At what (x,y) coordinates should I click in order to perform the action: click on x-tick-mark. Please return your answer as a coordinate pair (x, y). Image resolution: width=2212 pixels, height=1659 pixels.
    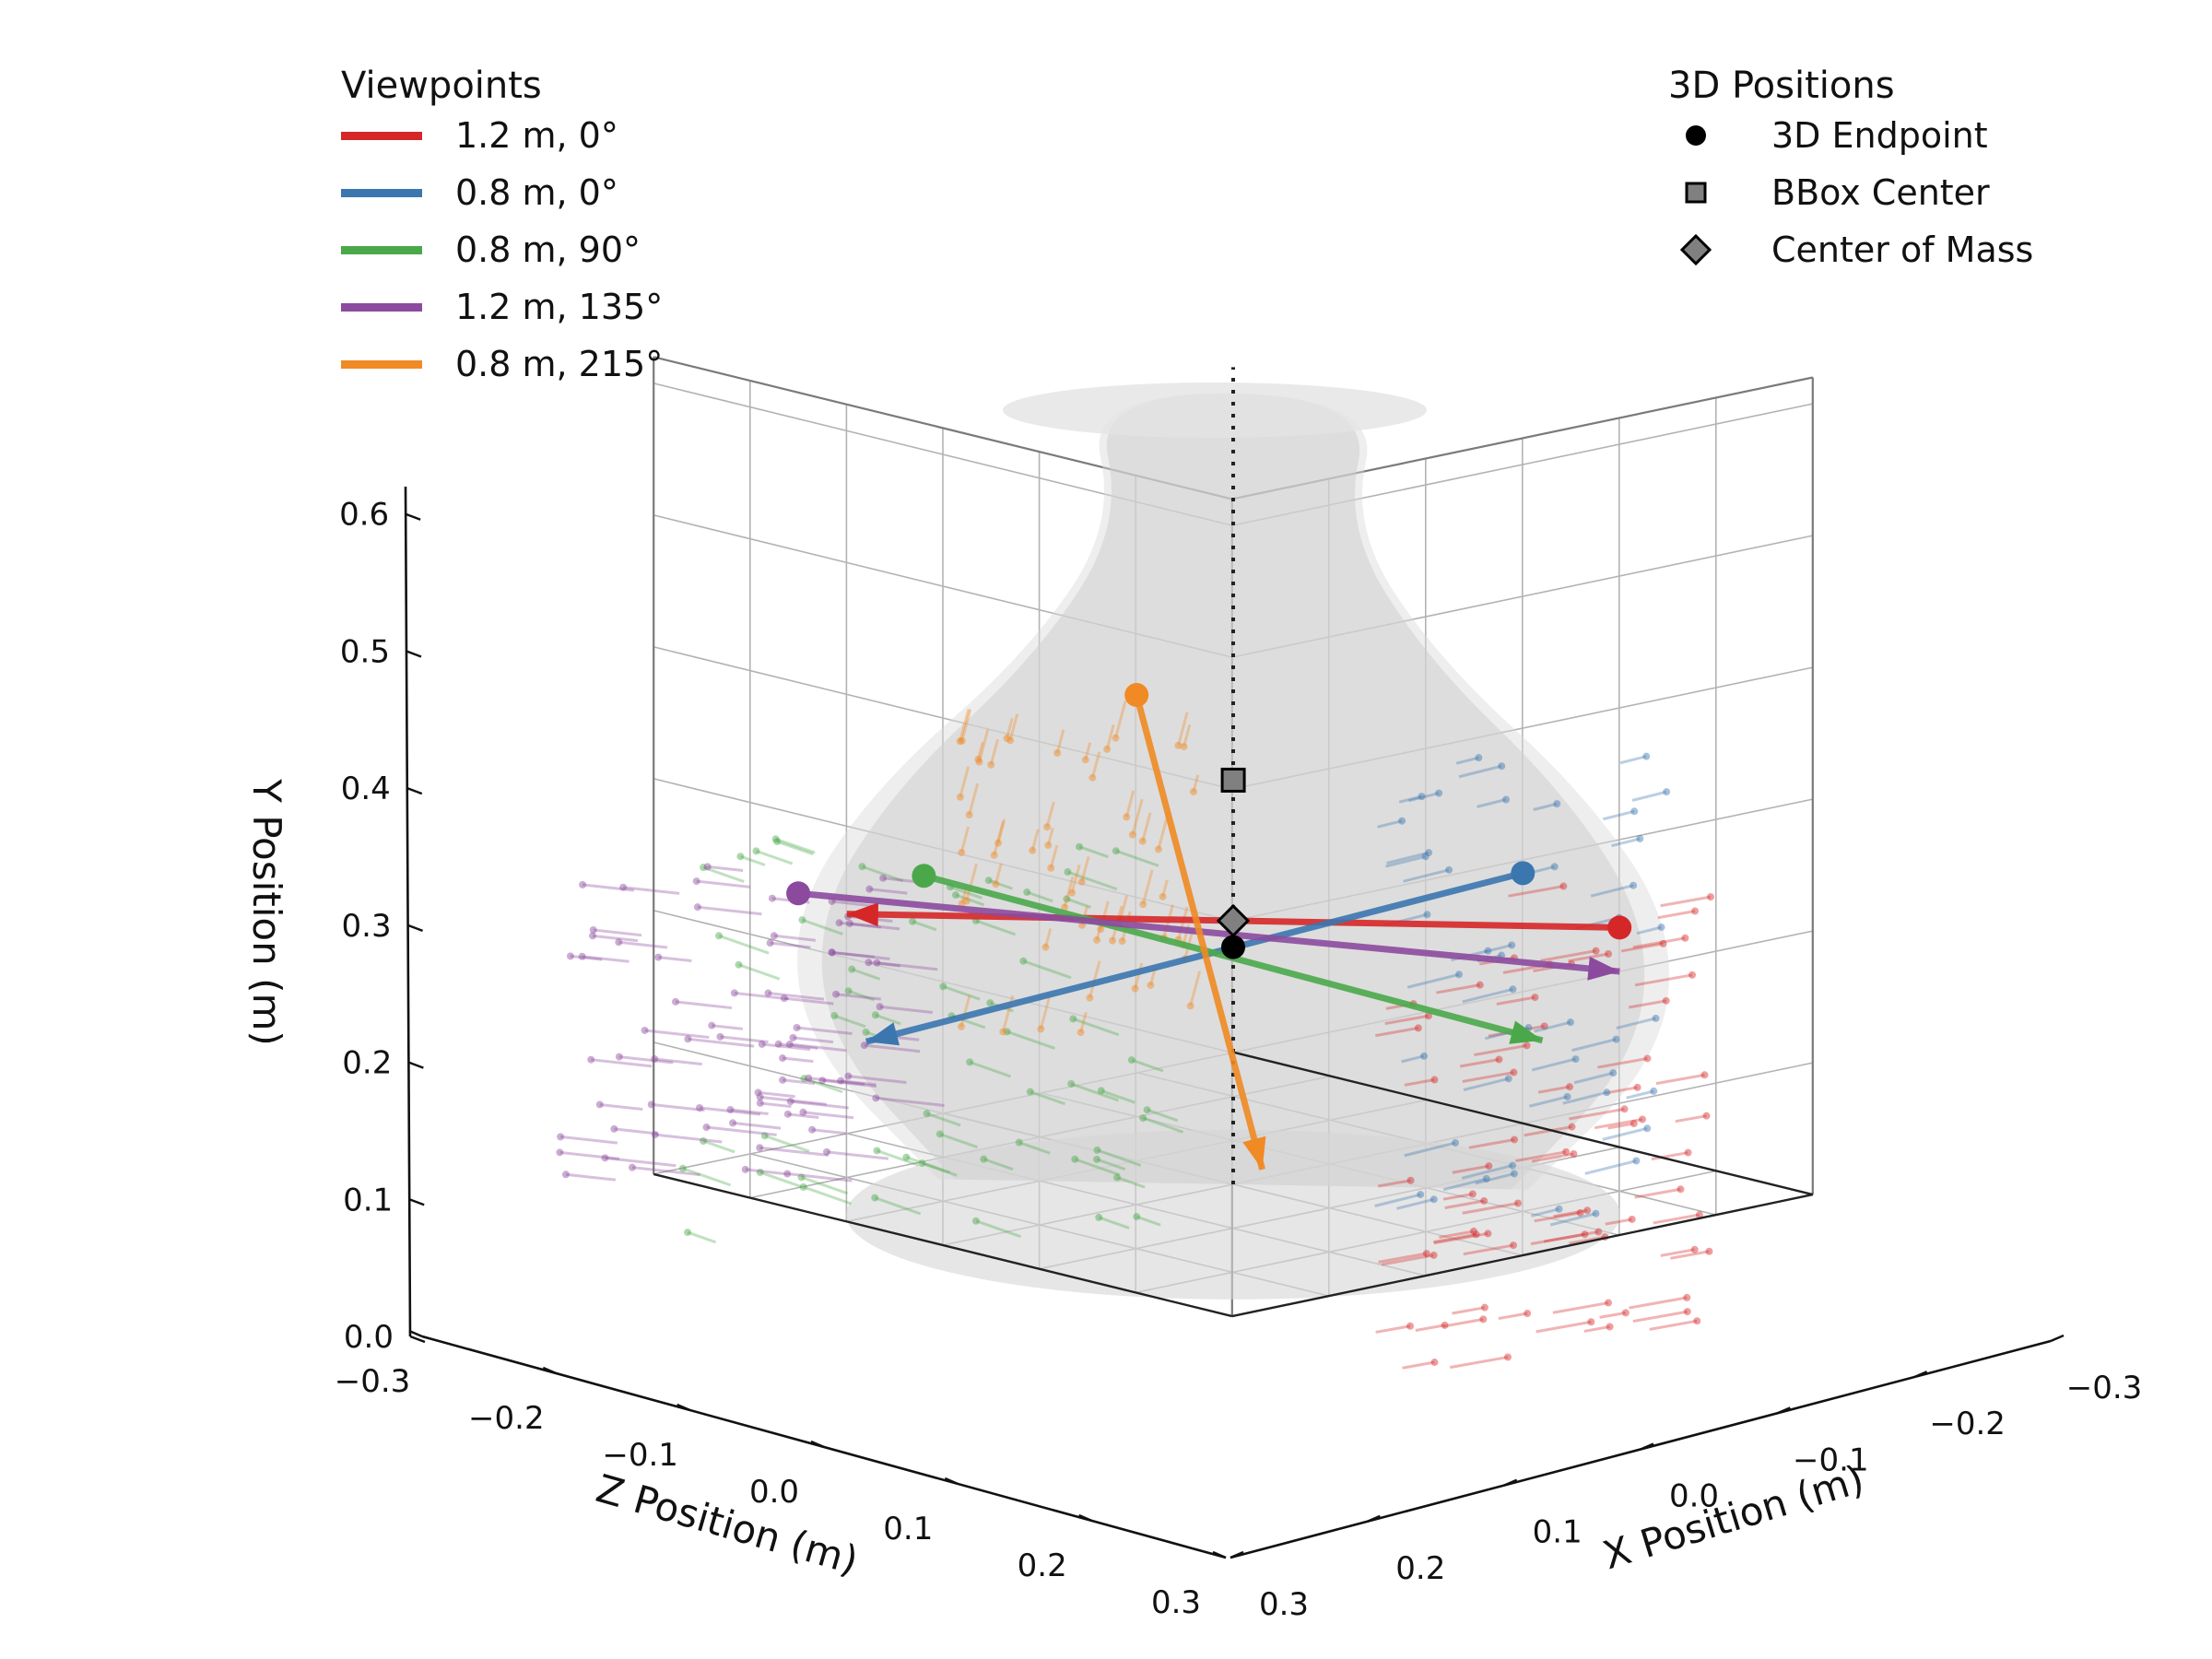
    Looking at the image, I should click on (1237, 1554).